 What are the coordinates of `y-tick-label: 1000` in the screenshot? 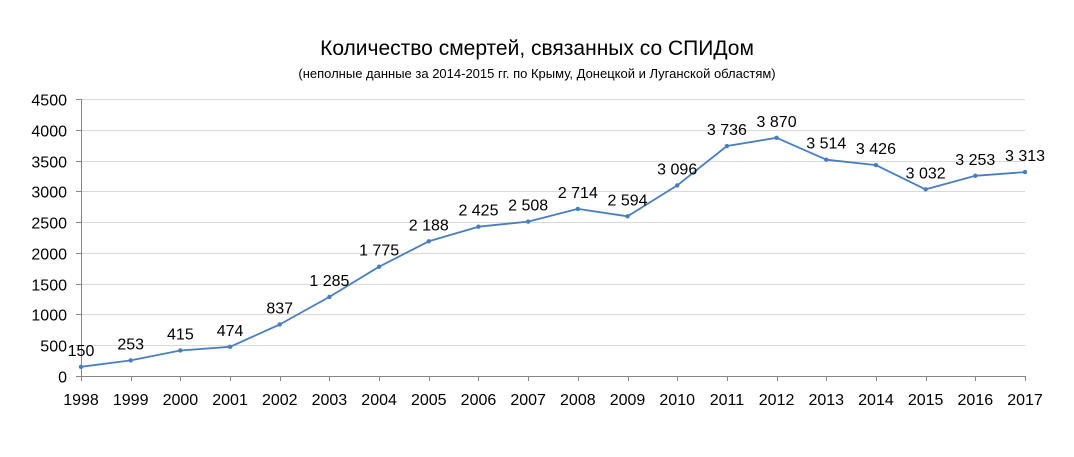 It's located at (49, 316).